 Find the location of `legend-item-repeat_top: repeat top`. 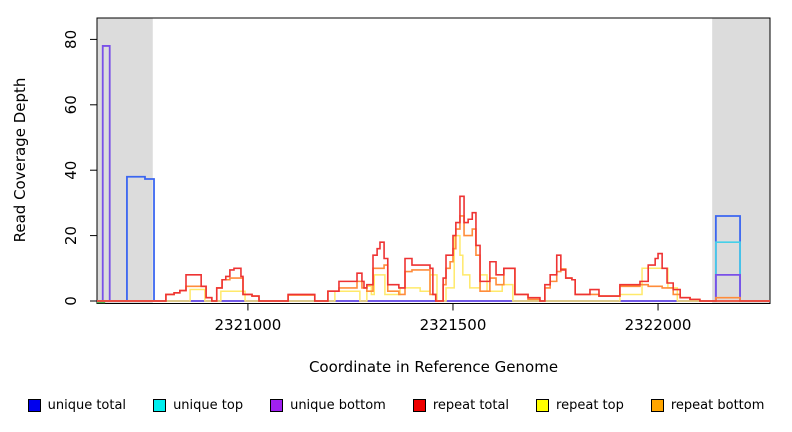

legend-item-repeat_top: repeat top is located at coordinates (580, 405).